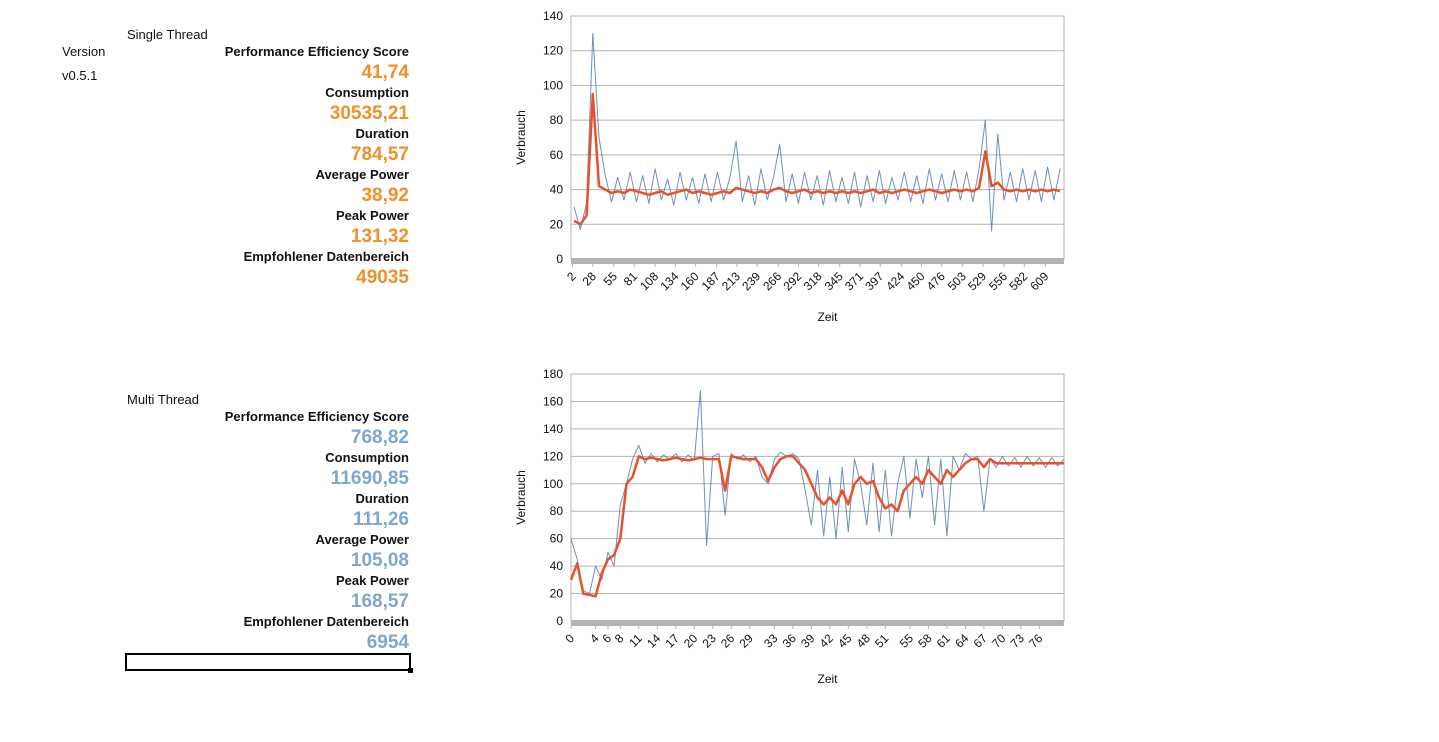 The image size is (1439, 742). I want to click on x-tick-label: 42, so click(827, 641).